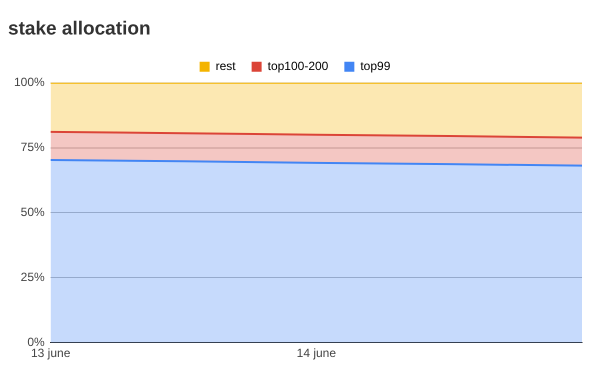 Image resolution: width=600 pixels, height=371 pixels. Describe the element at coordinates (30, 82) in the screenshot. I see `y-tick-label: 100%` at that location.